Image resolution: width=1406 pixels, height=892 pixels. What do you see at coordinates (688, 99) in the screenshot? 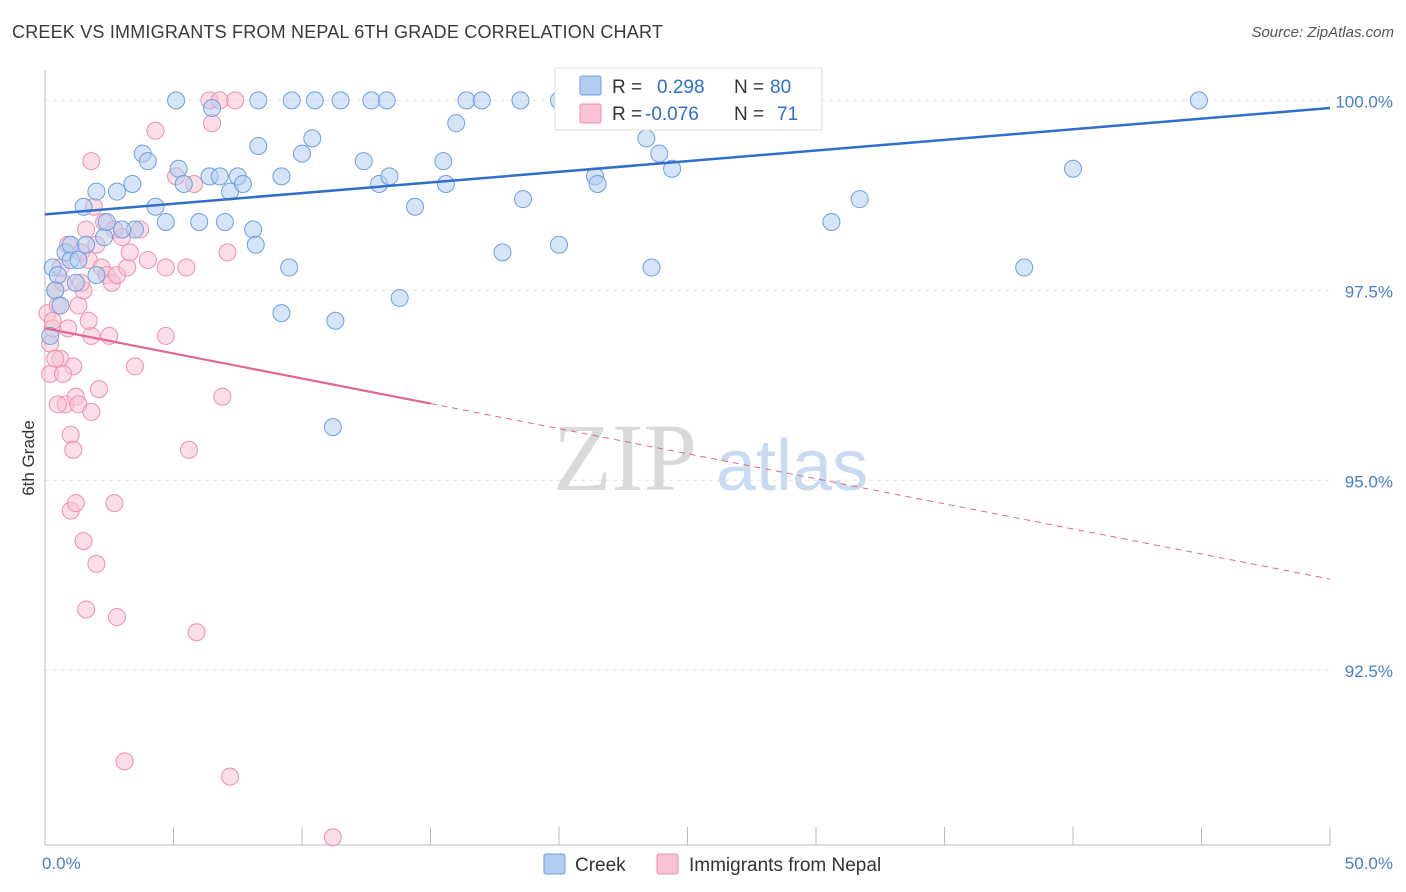
I see `stats-legend: R = 0.298 N = 80 R = -0.076 N = 71` at bounding box center [688, 99].